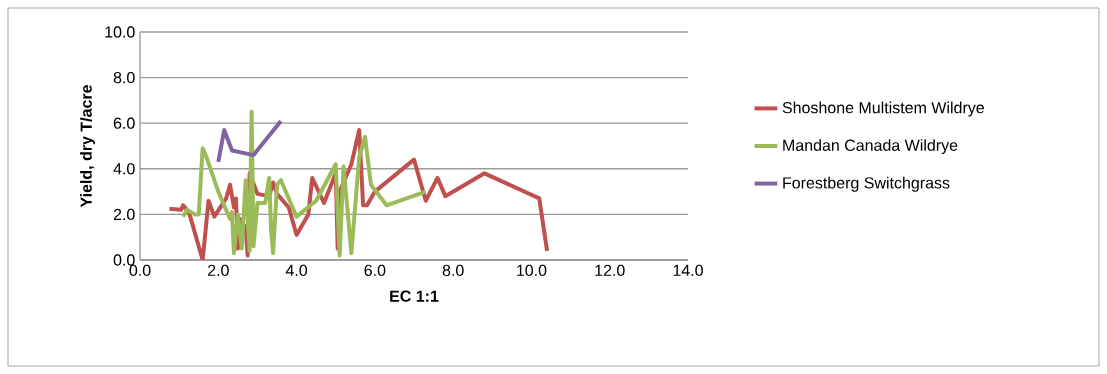 This screenshot has width=1107, height=374. Describe the element at coordinates (120, 32) in the screenshot. I see `y-tick-label: 10.0` at that location.